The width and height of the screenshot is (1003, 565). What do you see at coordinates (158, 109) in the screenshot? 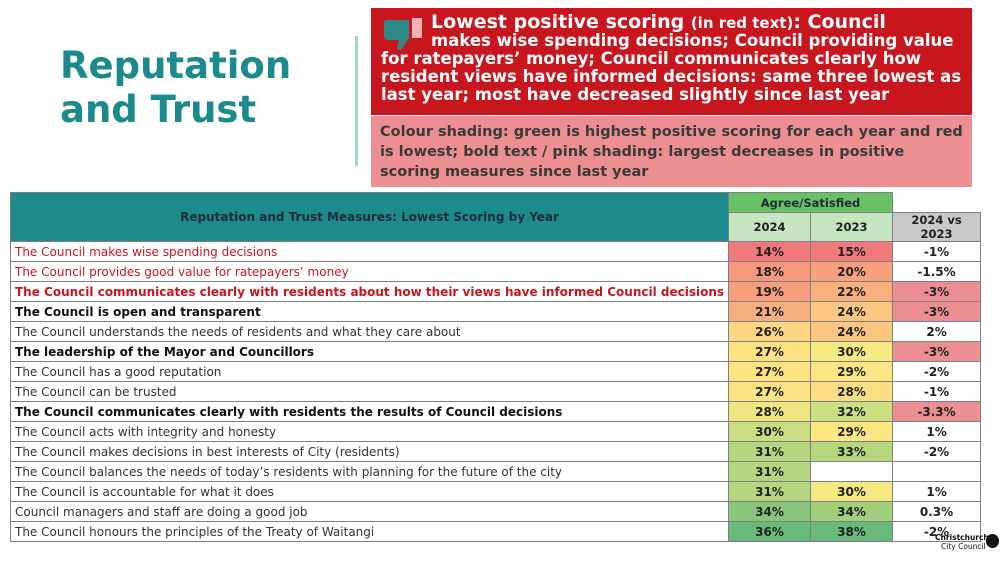
I see `page-title-line2: and Trust` at bounding box center [158, 109].